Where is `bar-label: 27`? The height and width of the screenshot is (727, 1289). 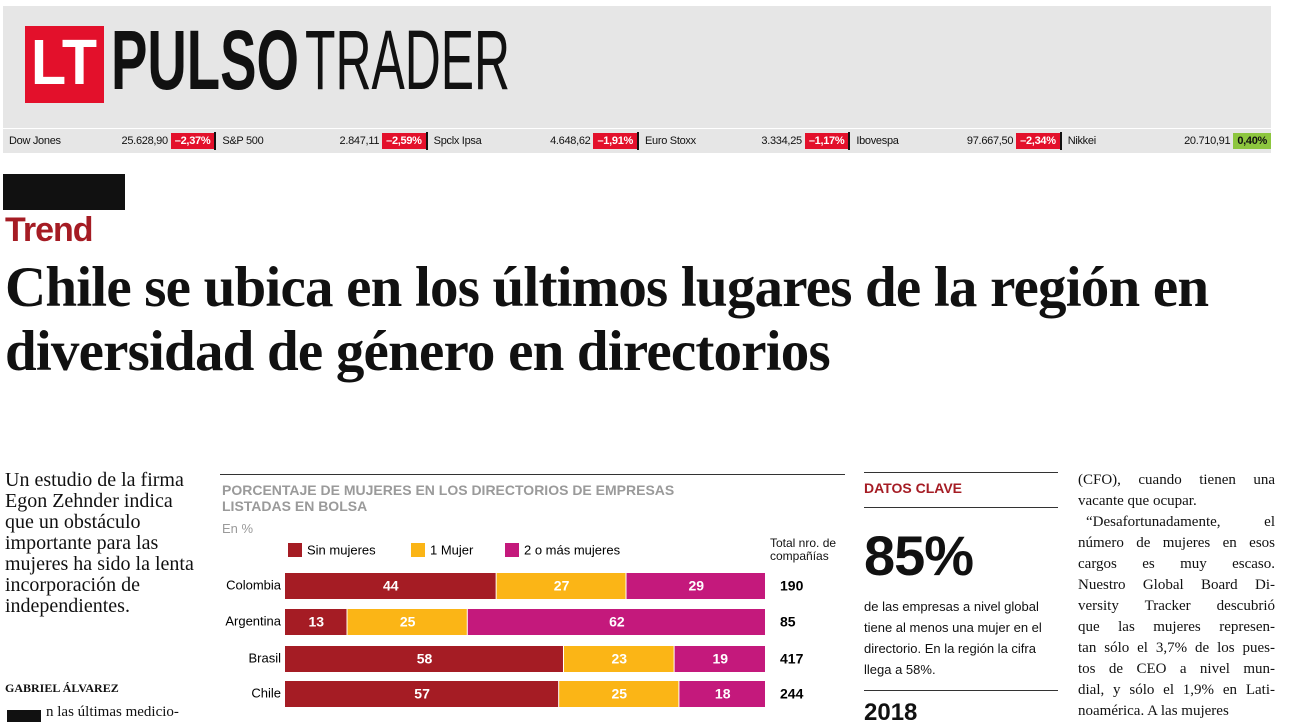 bar-label: 27 is located at coordinates (562, 586).